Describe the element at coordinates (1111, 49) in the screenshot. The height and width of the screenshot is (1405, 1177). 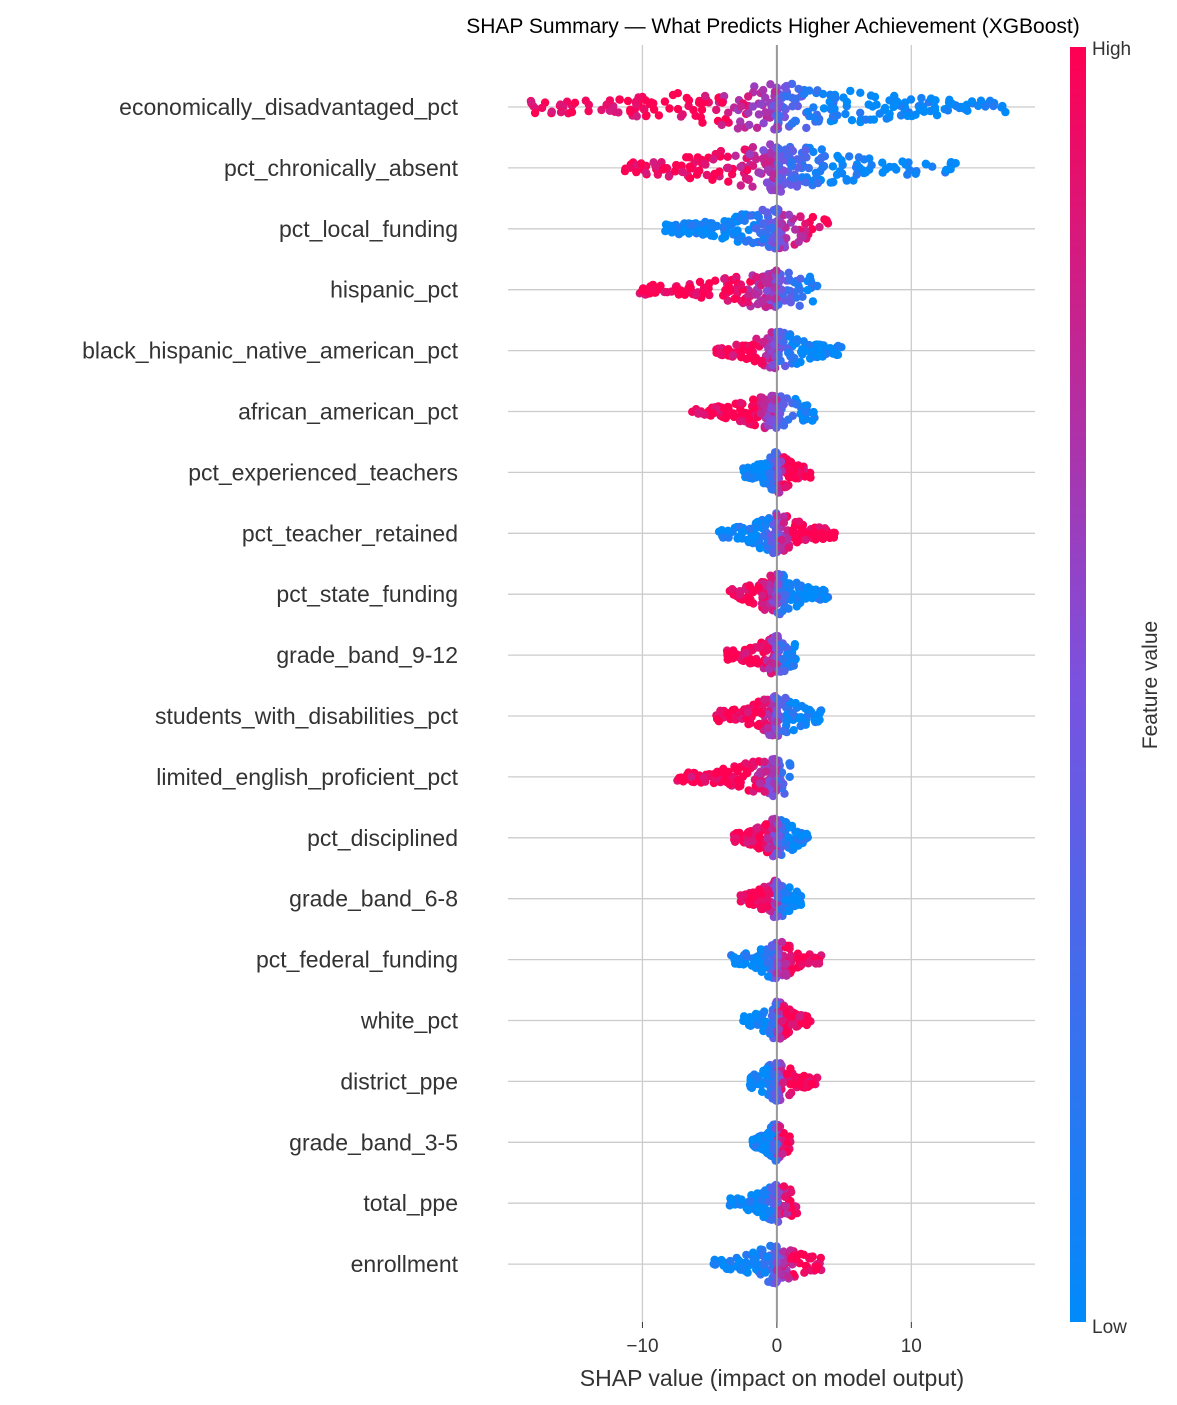
I see `colorbar-high-label: High` at that location.